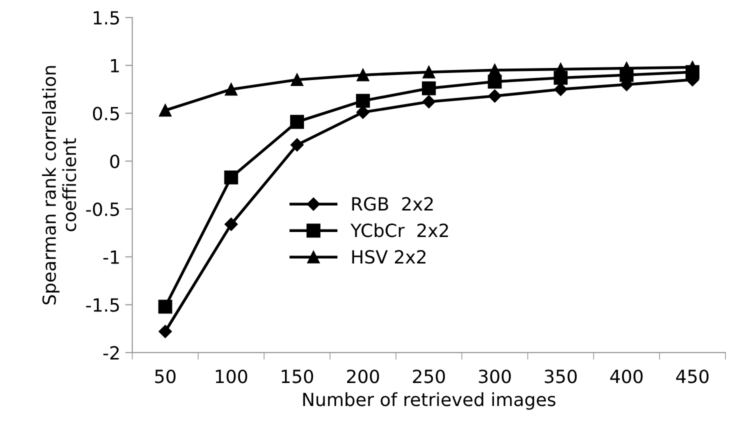  Describe the element at coordinates (232, 377) in the screenshot. I see `x-tick-label: 100` at that location.